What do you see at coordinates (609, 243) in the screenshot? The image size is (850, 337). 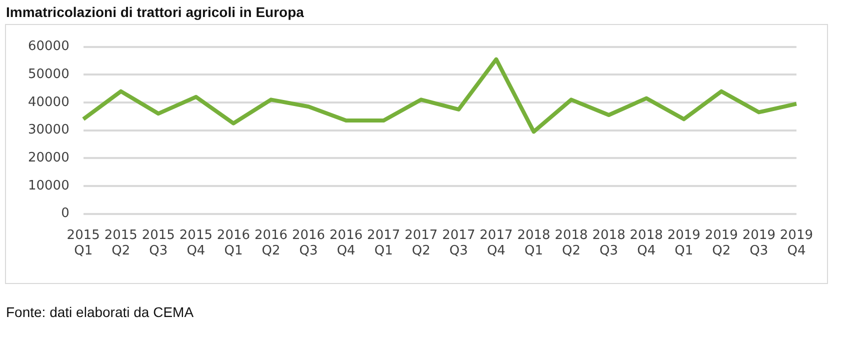 I see `x-tick-label: 2018 Q3` at bounding box center [609, 243].